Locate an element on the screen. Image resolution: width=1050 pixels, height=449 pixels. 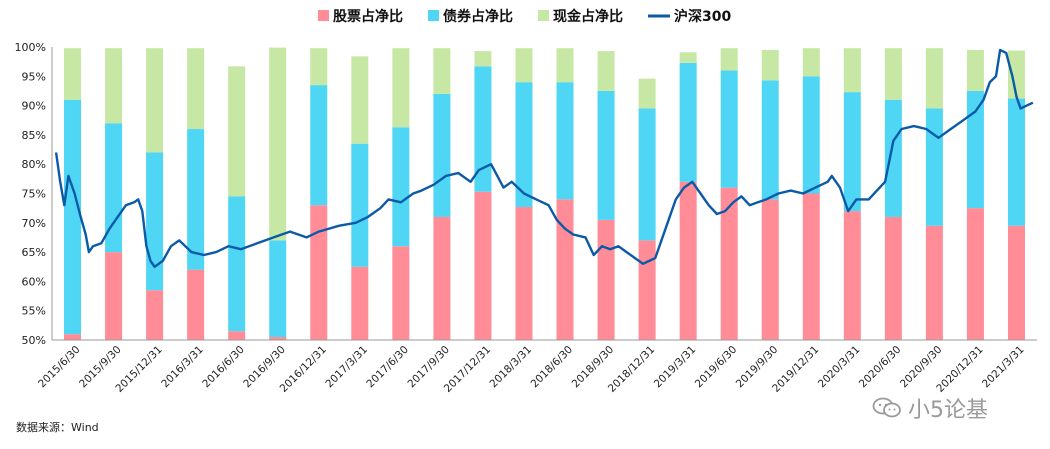
y-axis: 50% 55% 60% 65% 70% 75% 80% 85% 90% 95% 100% is located at coordinates (34, 194).